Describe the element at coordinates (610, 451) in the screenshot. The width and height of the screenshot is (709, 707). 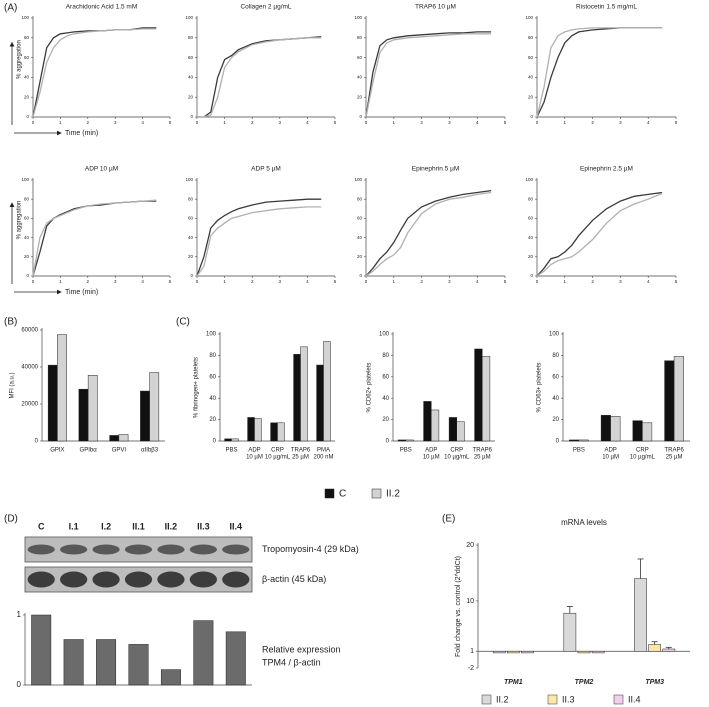
I see `x-tick-label: ADP` at that location.